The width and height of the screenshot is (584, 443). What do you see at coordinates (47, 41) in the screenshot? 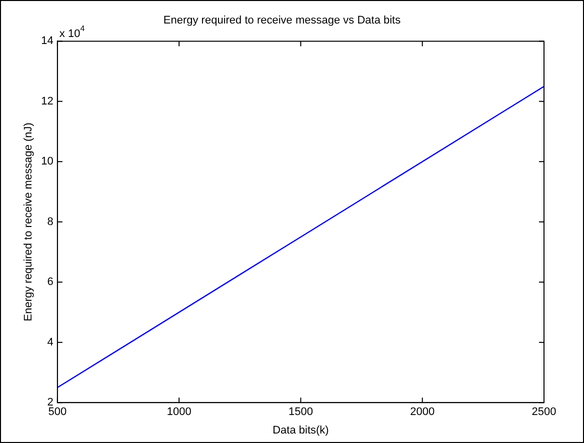
I see `y-tick-label: 14` at bounding box center [47, 41].